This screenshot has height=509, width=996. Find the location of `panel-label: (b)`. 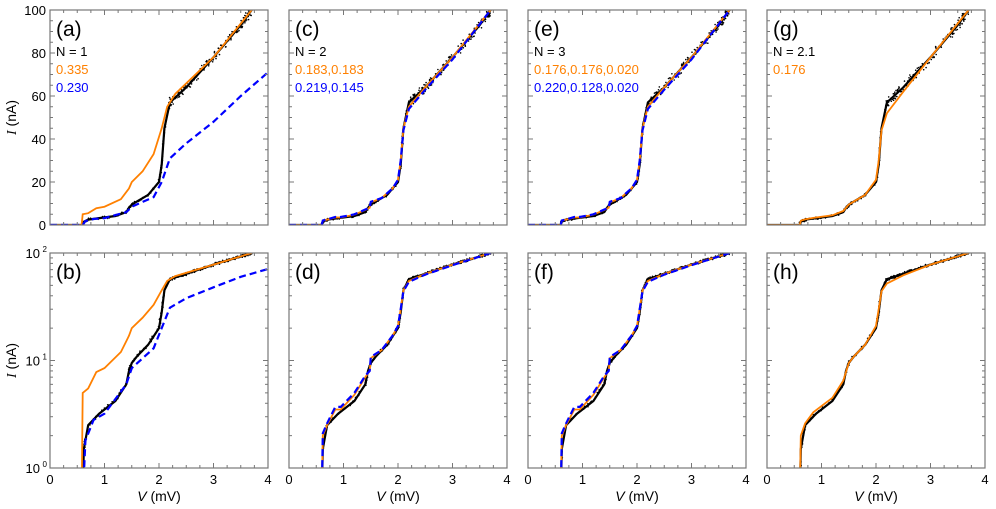

panel-label: (b) is located at coordinates (69, 272).